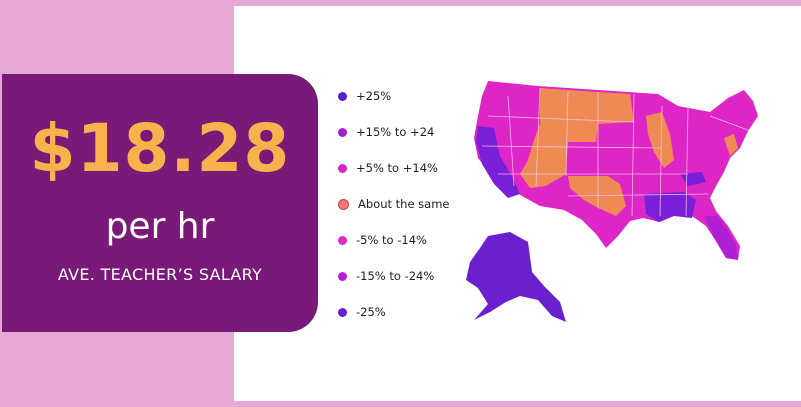 The image size is (801, 407). I want to click on salary-unit: per hr, so click(160, 226).